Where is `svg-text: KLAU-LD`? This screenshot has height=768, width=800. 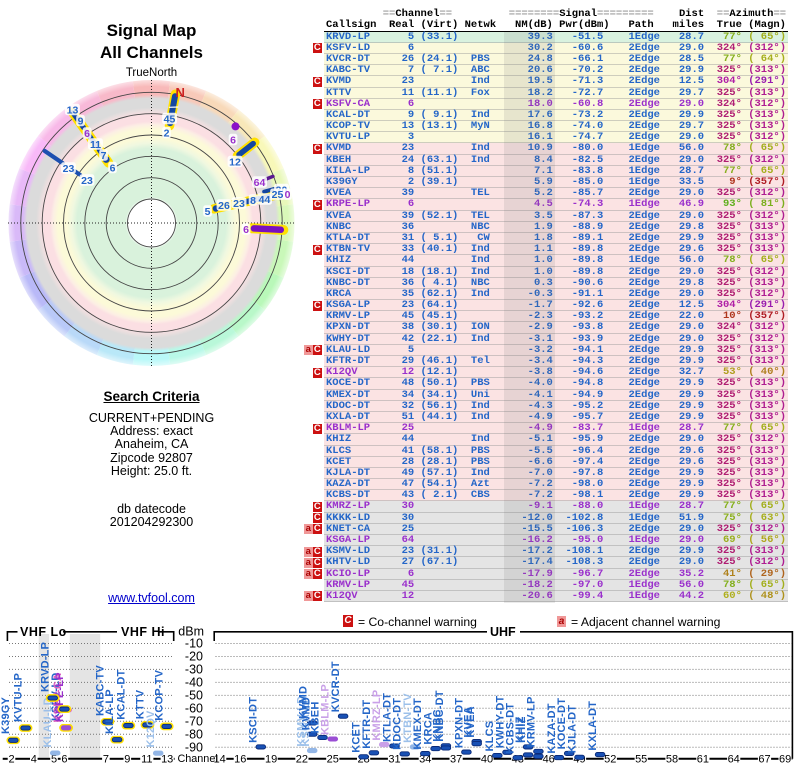
svg-text: KLAU-LD is located at coordinates (48, 722).